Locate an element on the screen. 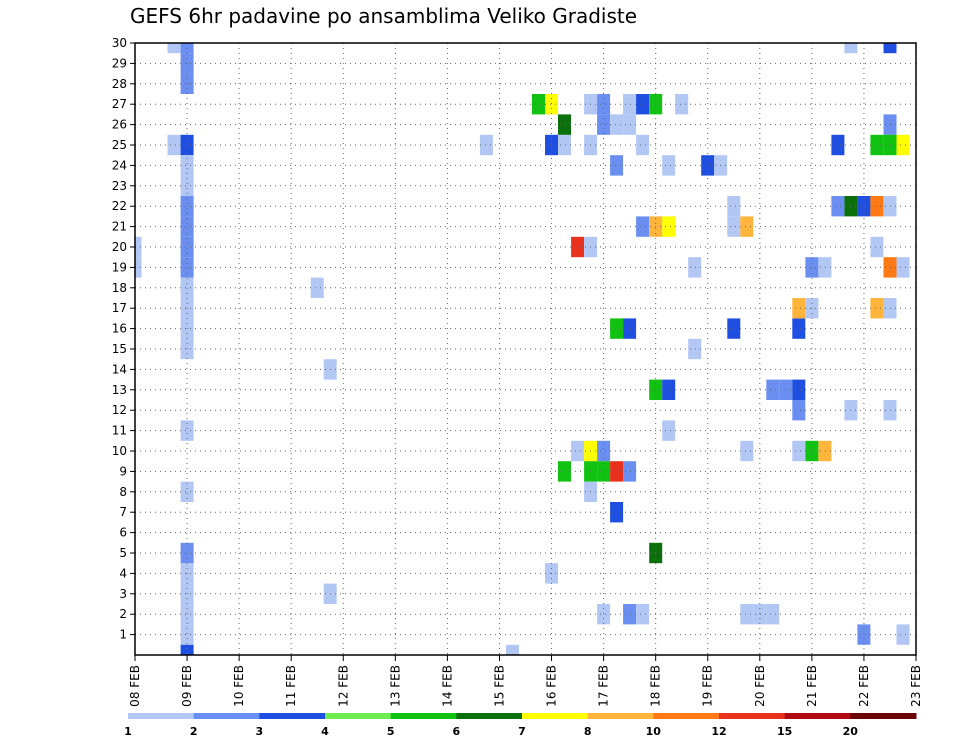  y-tick-label: 15 is located at coordinates (119, 349).